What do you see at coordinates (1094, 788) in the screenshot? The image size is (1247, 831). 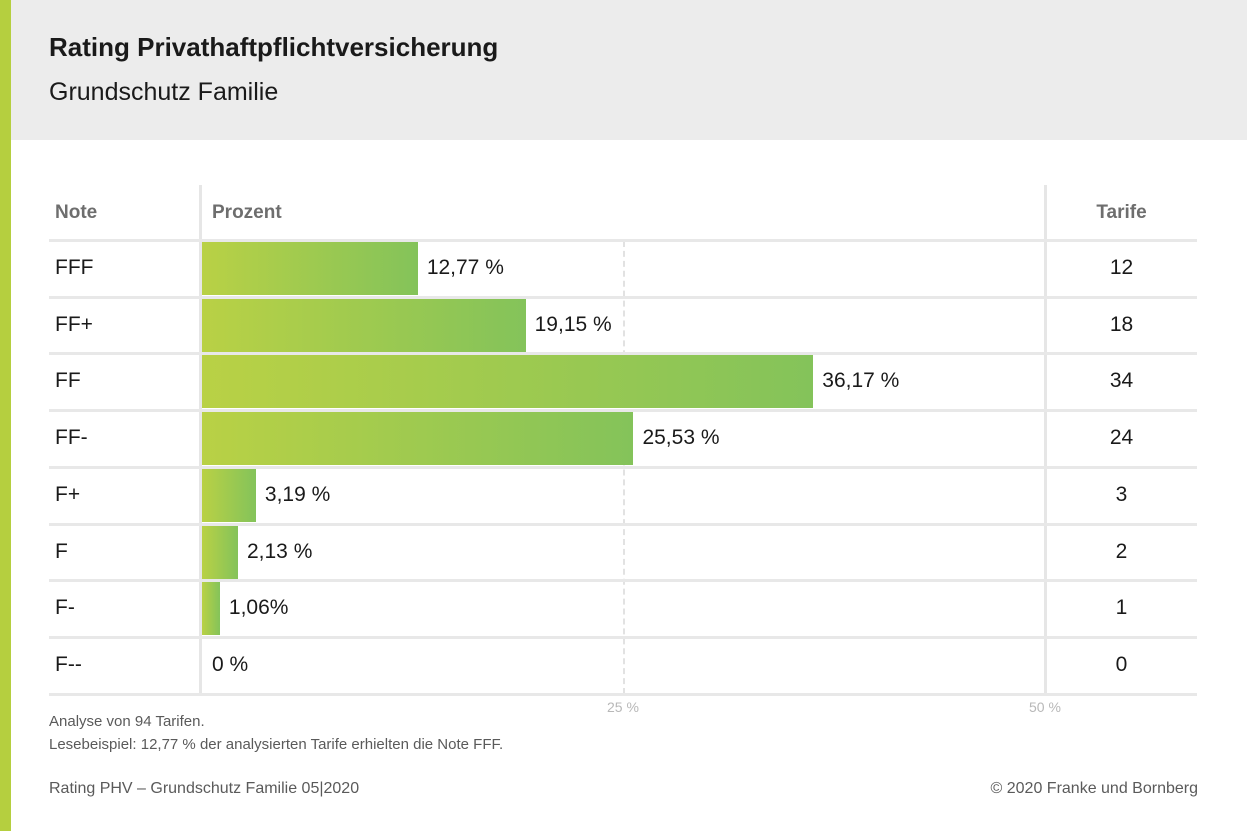 I see `footer-copyright: © 2020 Franke und Bornberg` at bounding box center [1094, 788].